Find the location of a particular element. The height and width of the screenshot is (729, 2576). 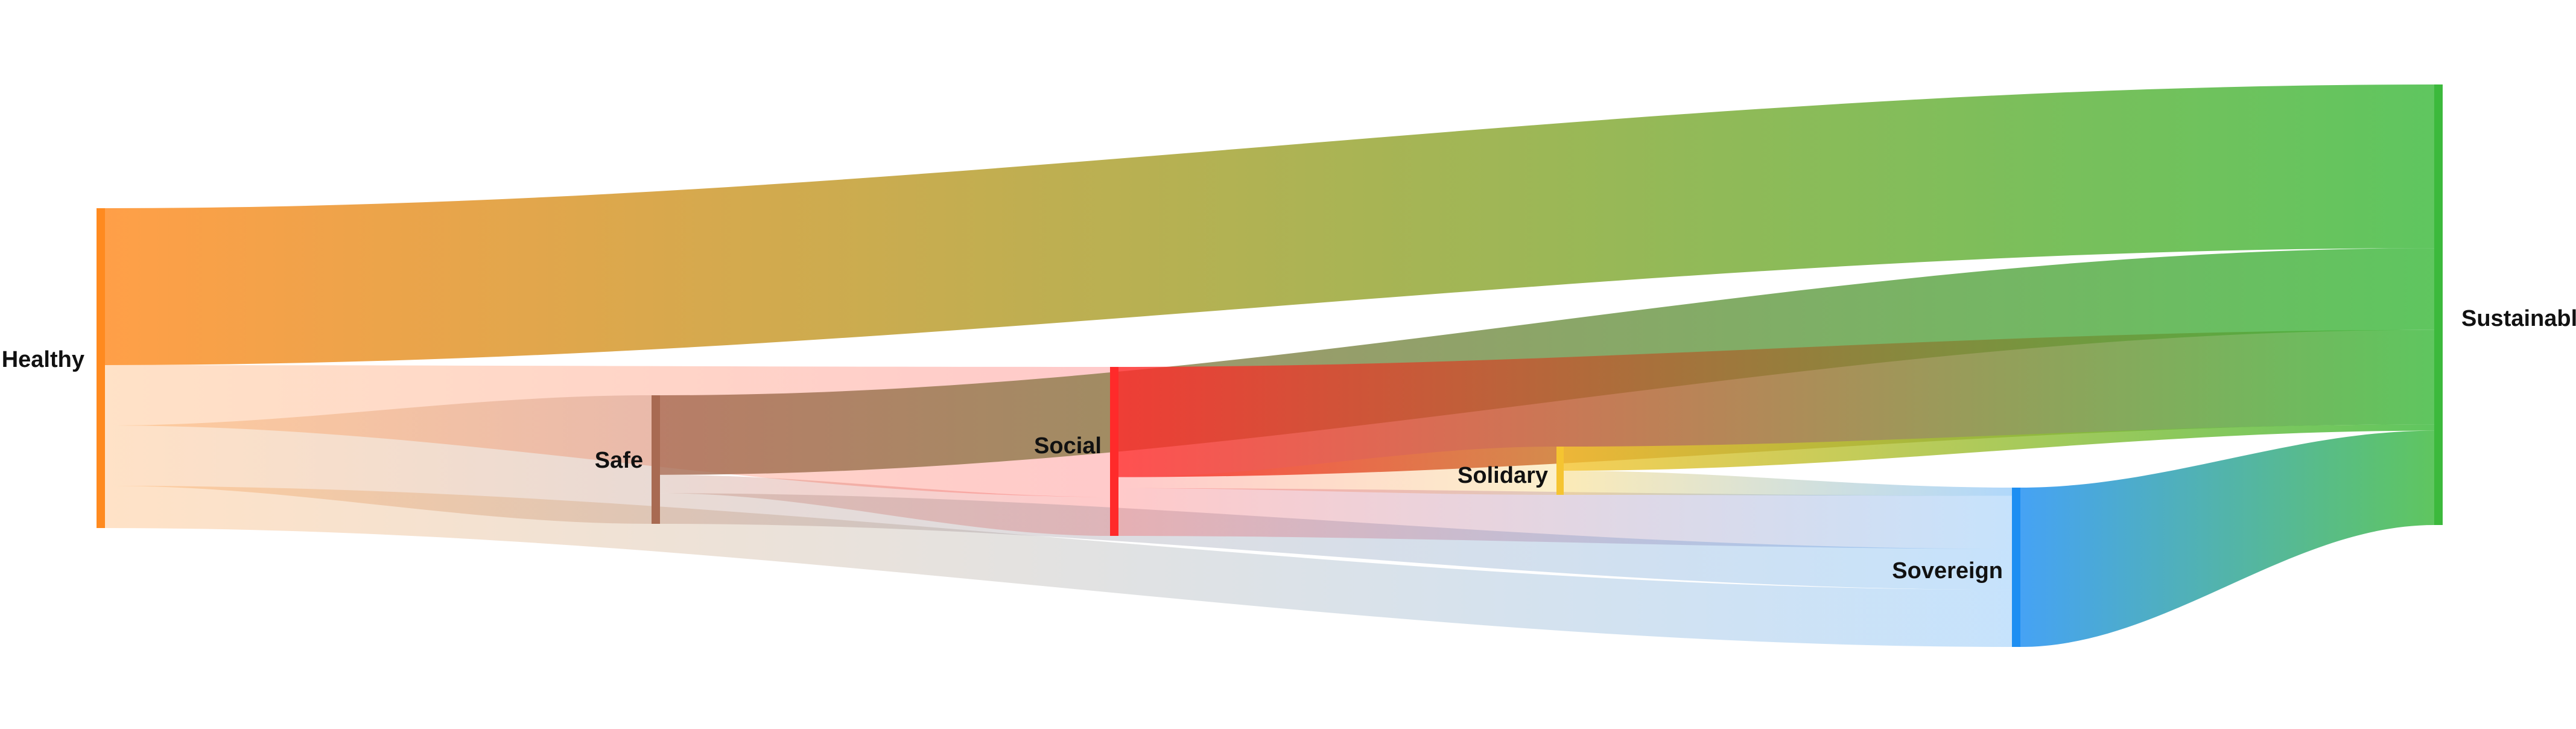

link-social-to-sovereign is located at coordinates (1565, 518).